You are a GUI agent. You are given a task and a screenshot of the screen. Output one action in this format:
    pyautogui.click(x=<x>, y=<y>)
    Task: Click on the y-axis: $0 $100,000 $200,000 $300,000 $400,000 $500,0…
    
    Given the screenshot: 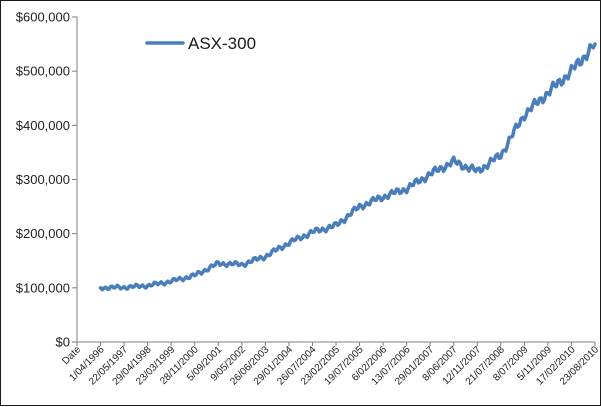 What is the action you would take?
    pyautogui.click(x=47, y=180)
    